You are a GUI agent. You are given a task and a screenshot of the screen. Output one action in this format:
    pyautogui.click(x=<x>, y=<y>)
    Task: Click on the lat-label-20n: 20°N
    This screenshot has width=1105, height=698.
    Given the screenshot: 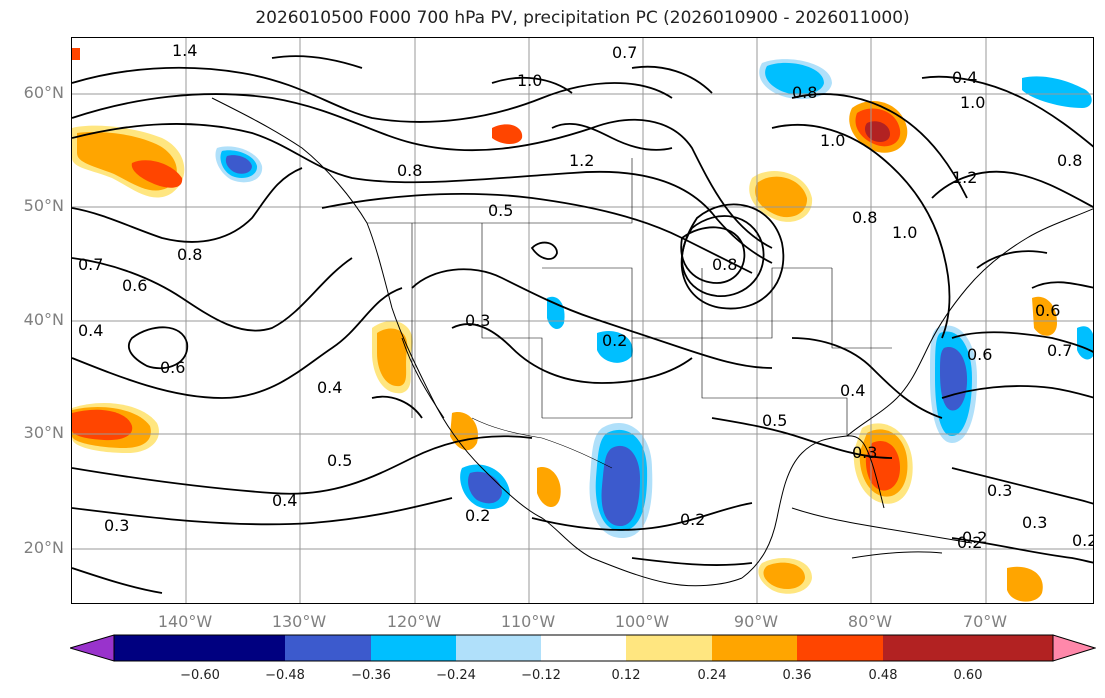 What is the action you would take?
    pyautogui.click(x=43, y=547)
    